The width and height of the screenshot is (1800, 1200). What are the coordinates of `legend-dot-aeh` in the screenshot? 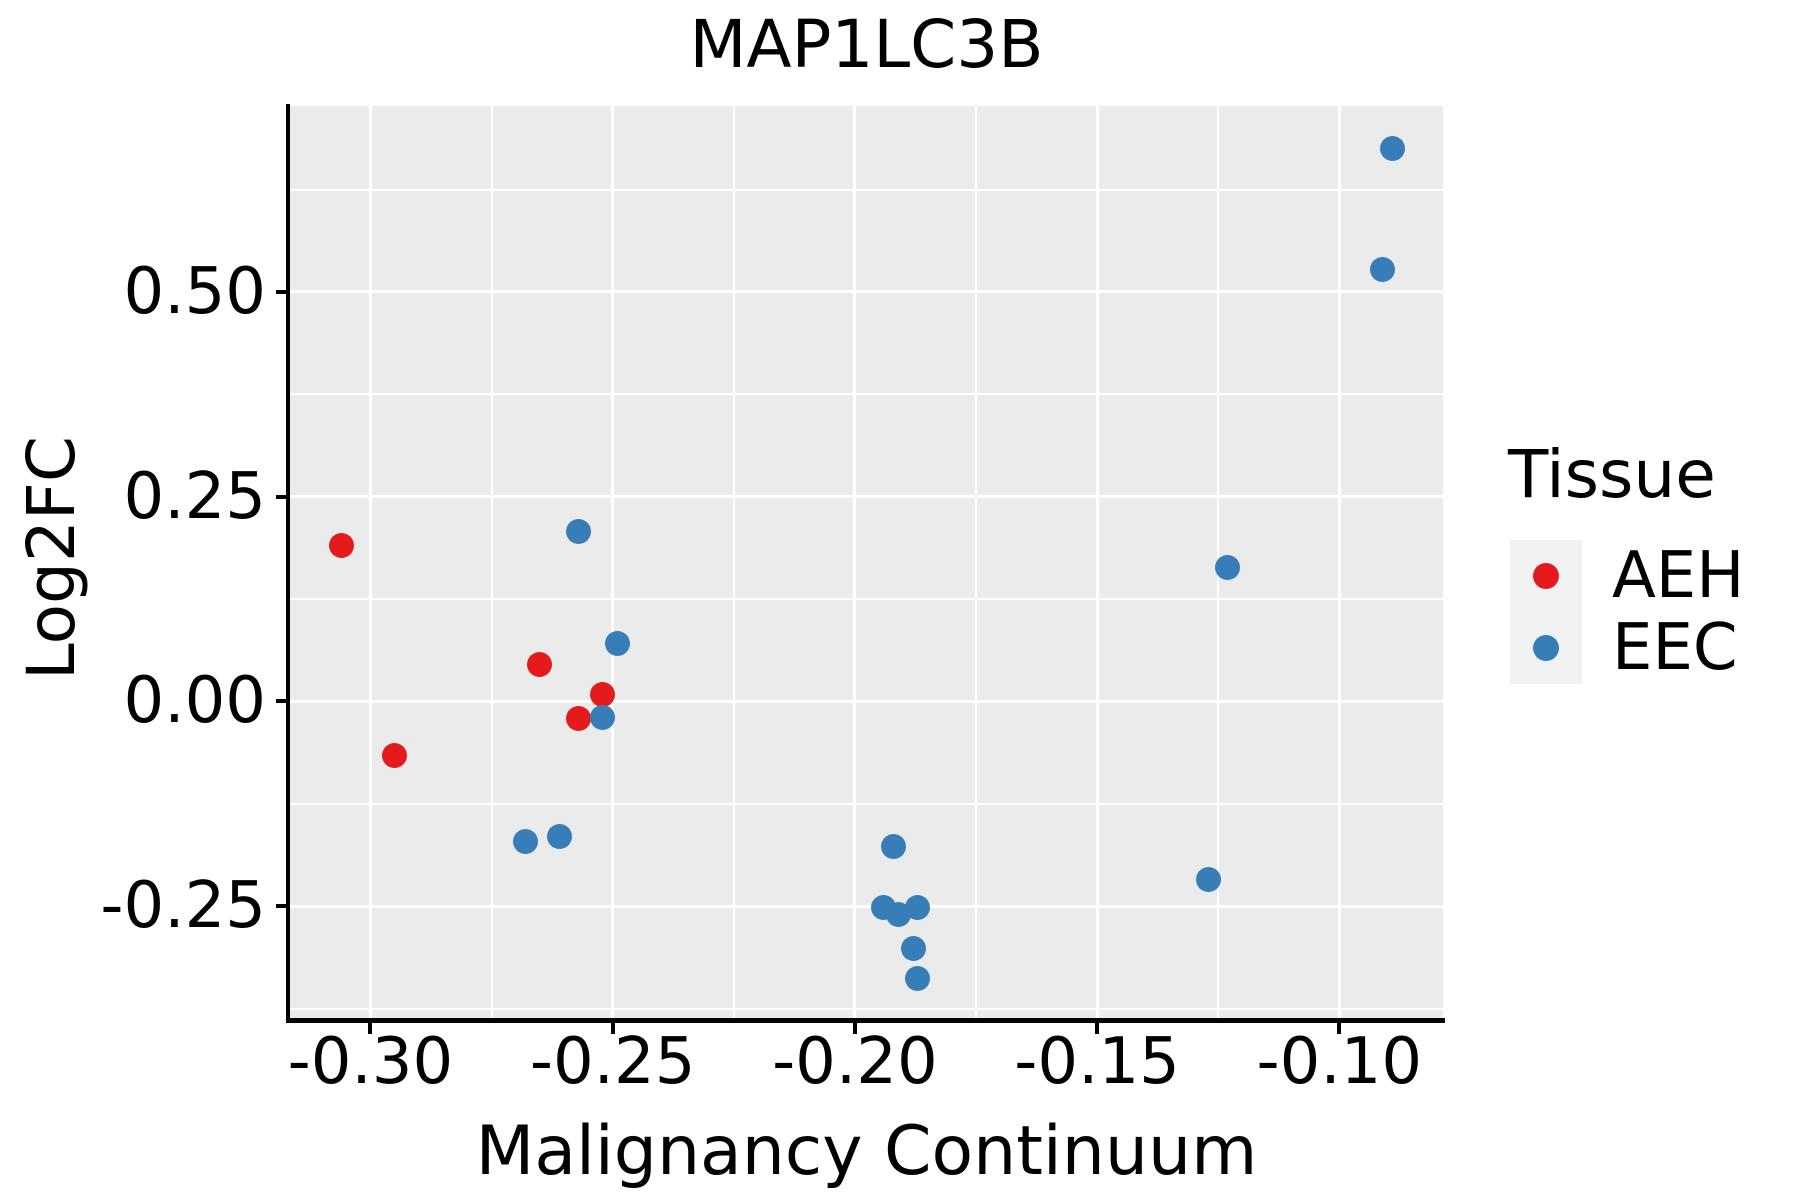 It's located at (1546, 576).